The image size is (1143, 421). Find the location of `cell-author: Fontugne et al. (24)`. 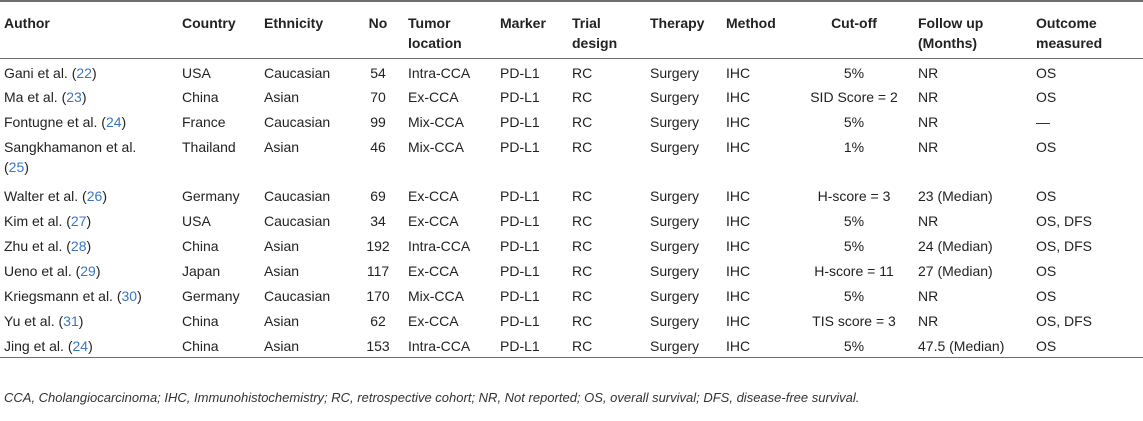

cell-author: Fontugne et al. (24) is located at coordinates (89, 120).